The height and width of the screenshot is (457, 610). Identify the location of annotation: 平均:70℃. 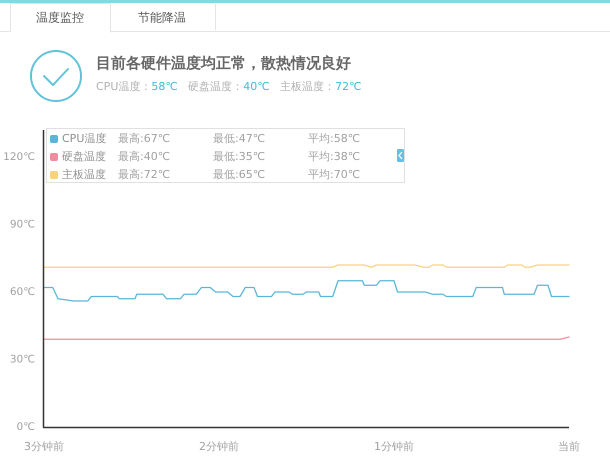
(334, 175).